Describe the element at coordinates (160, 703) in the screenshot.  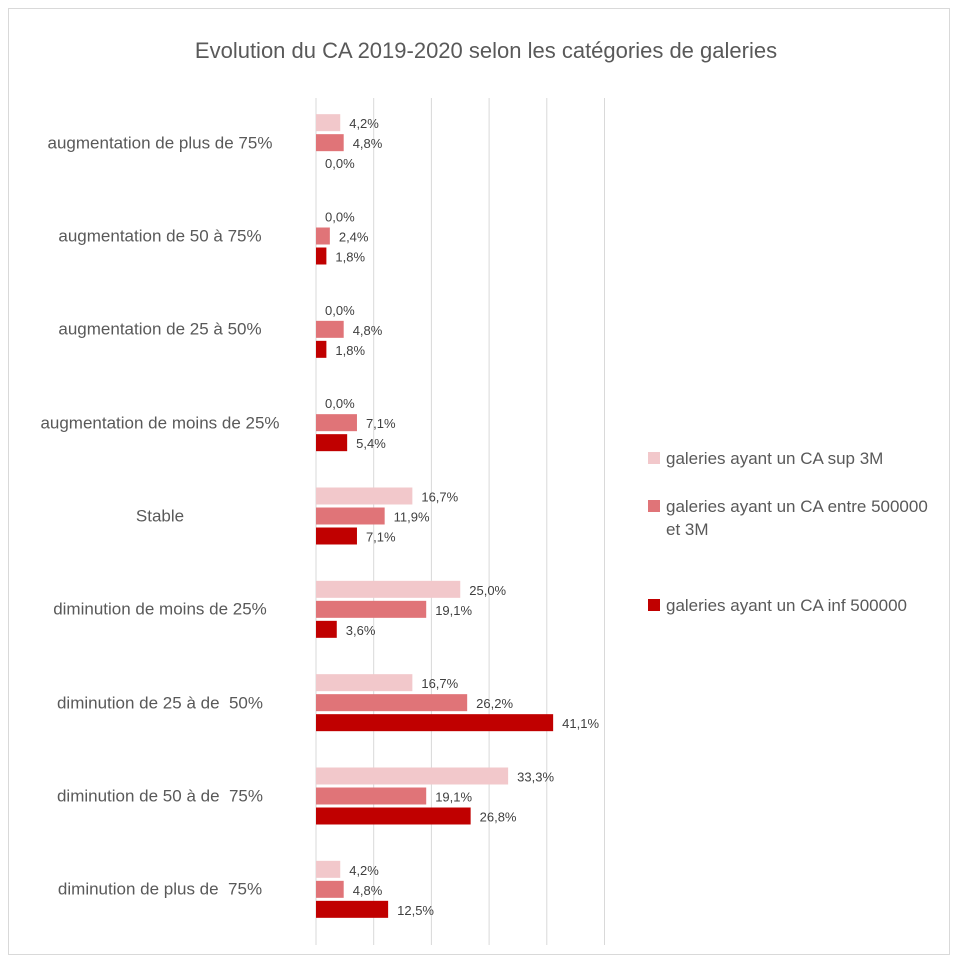
I see `y-tick-label: diminution de 25 à de 50%` at that location.